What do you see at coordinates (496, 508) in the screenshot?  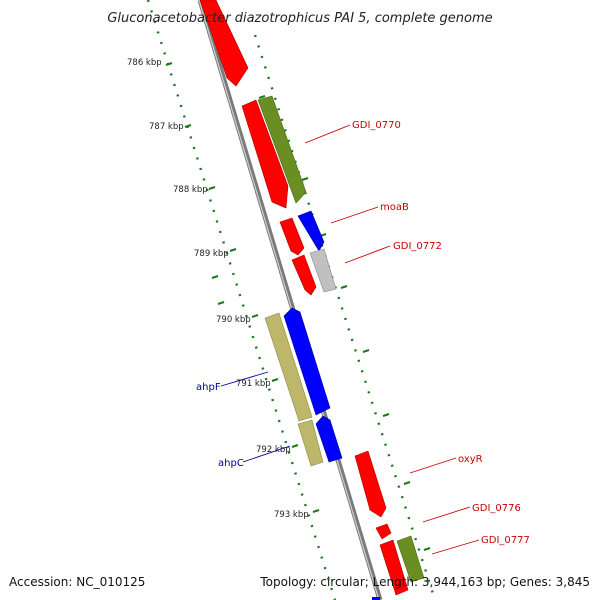 I see `gene-label-GDI_0776: GDI_0776` at bounding box center [496, 508].